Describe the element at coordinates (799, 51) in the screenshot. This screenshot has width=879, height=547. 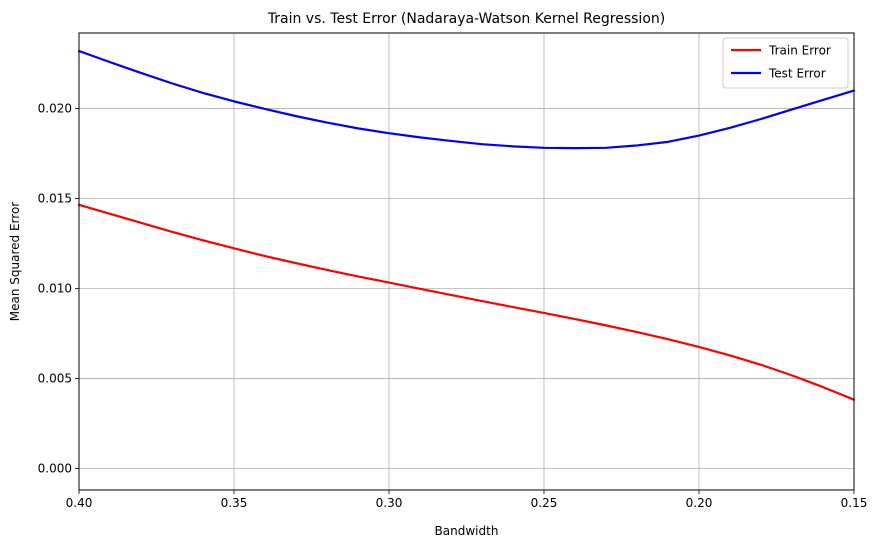
I see `legend-label-train-error: Train Error` at that location.